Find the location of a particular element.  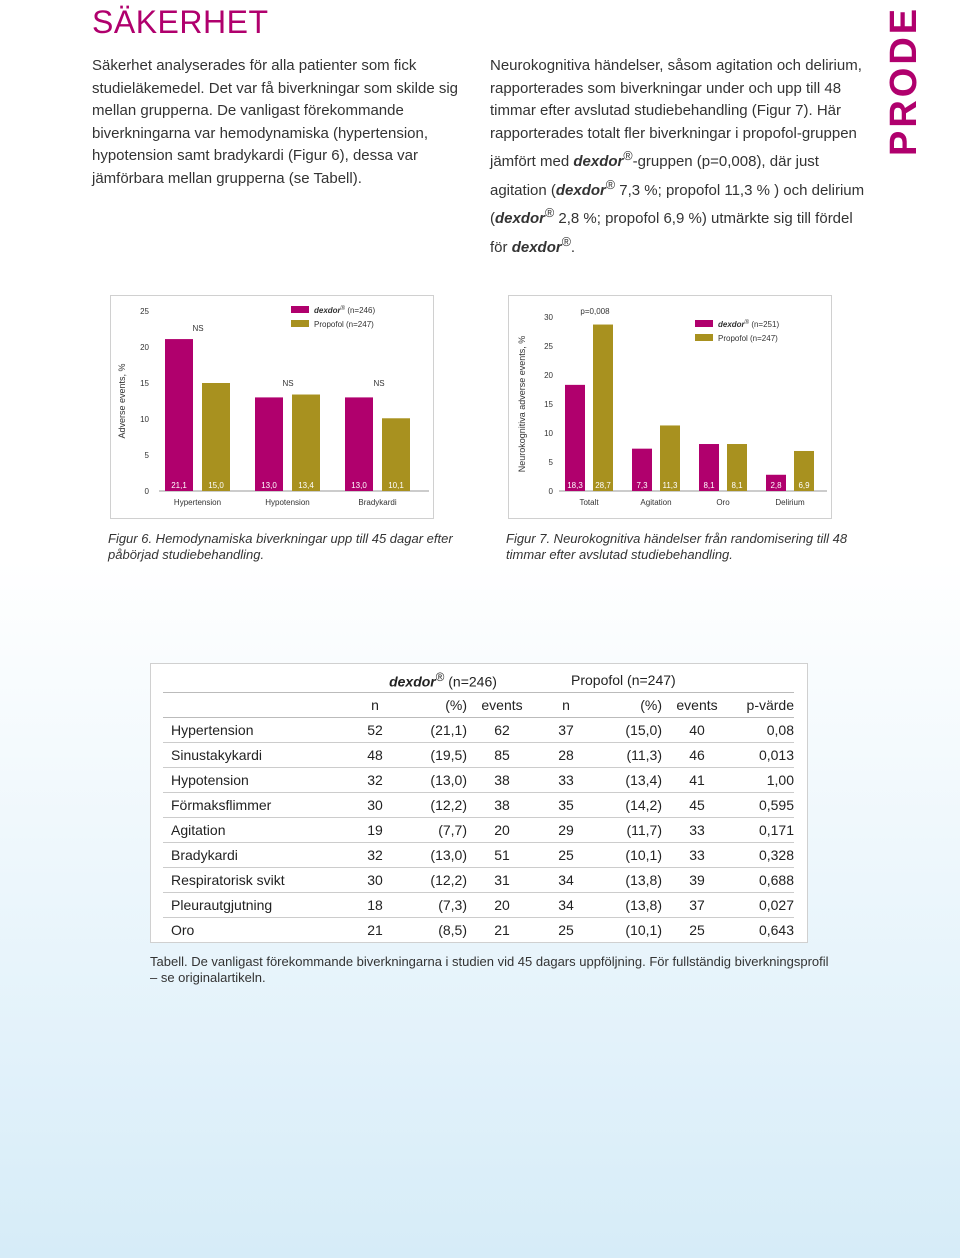

table-row: Agitation 19 (7,7) 20 29 (11,7) 33 0,171 is located at coordinates (478, 830).